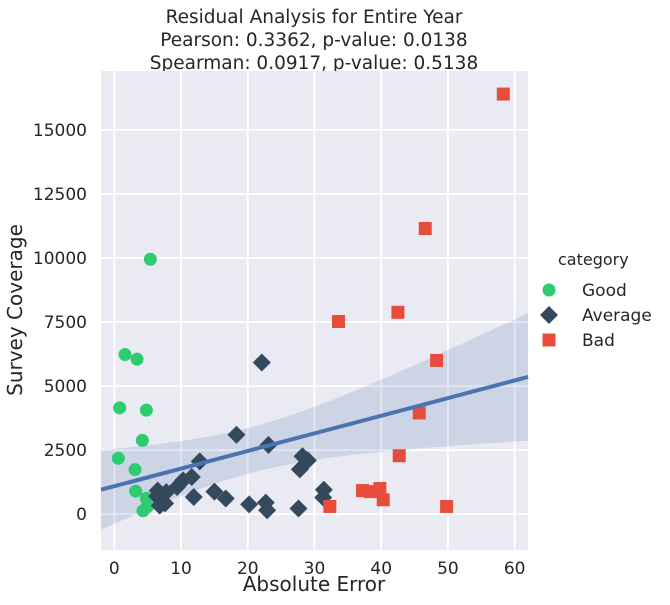 This screenshot has width=670, height=605. What do you see at coordinates (114, 569) in the screenshot?
I see `x-tick-label: 0` at bounding box center [114, 569].